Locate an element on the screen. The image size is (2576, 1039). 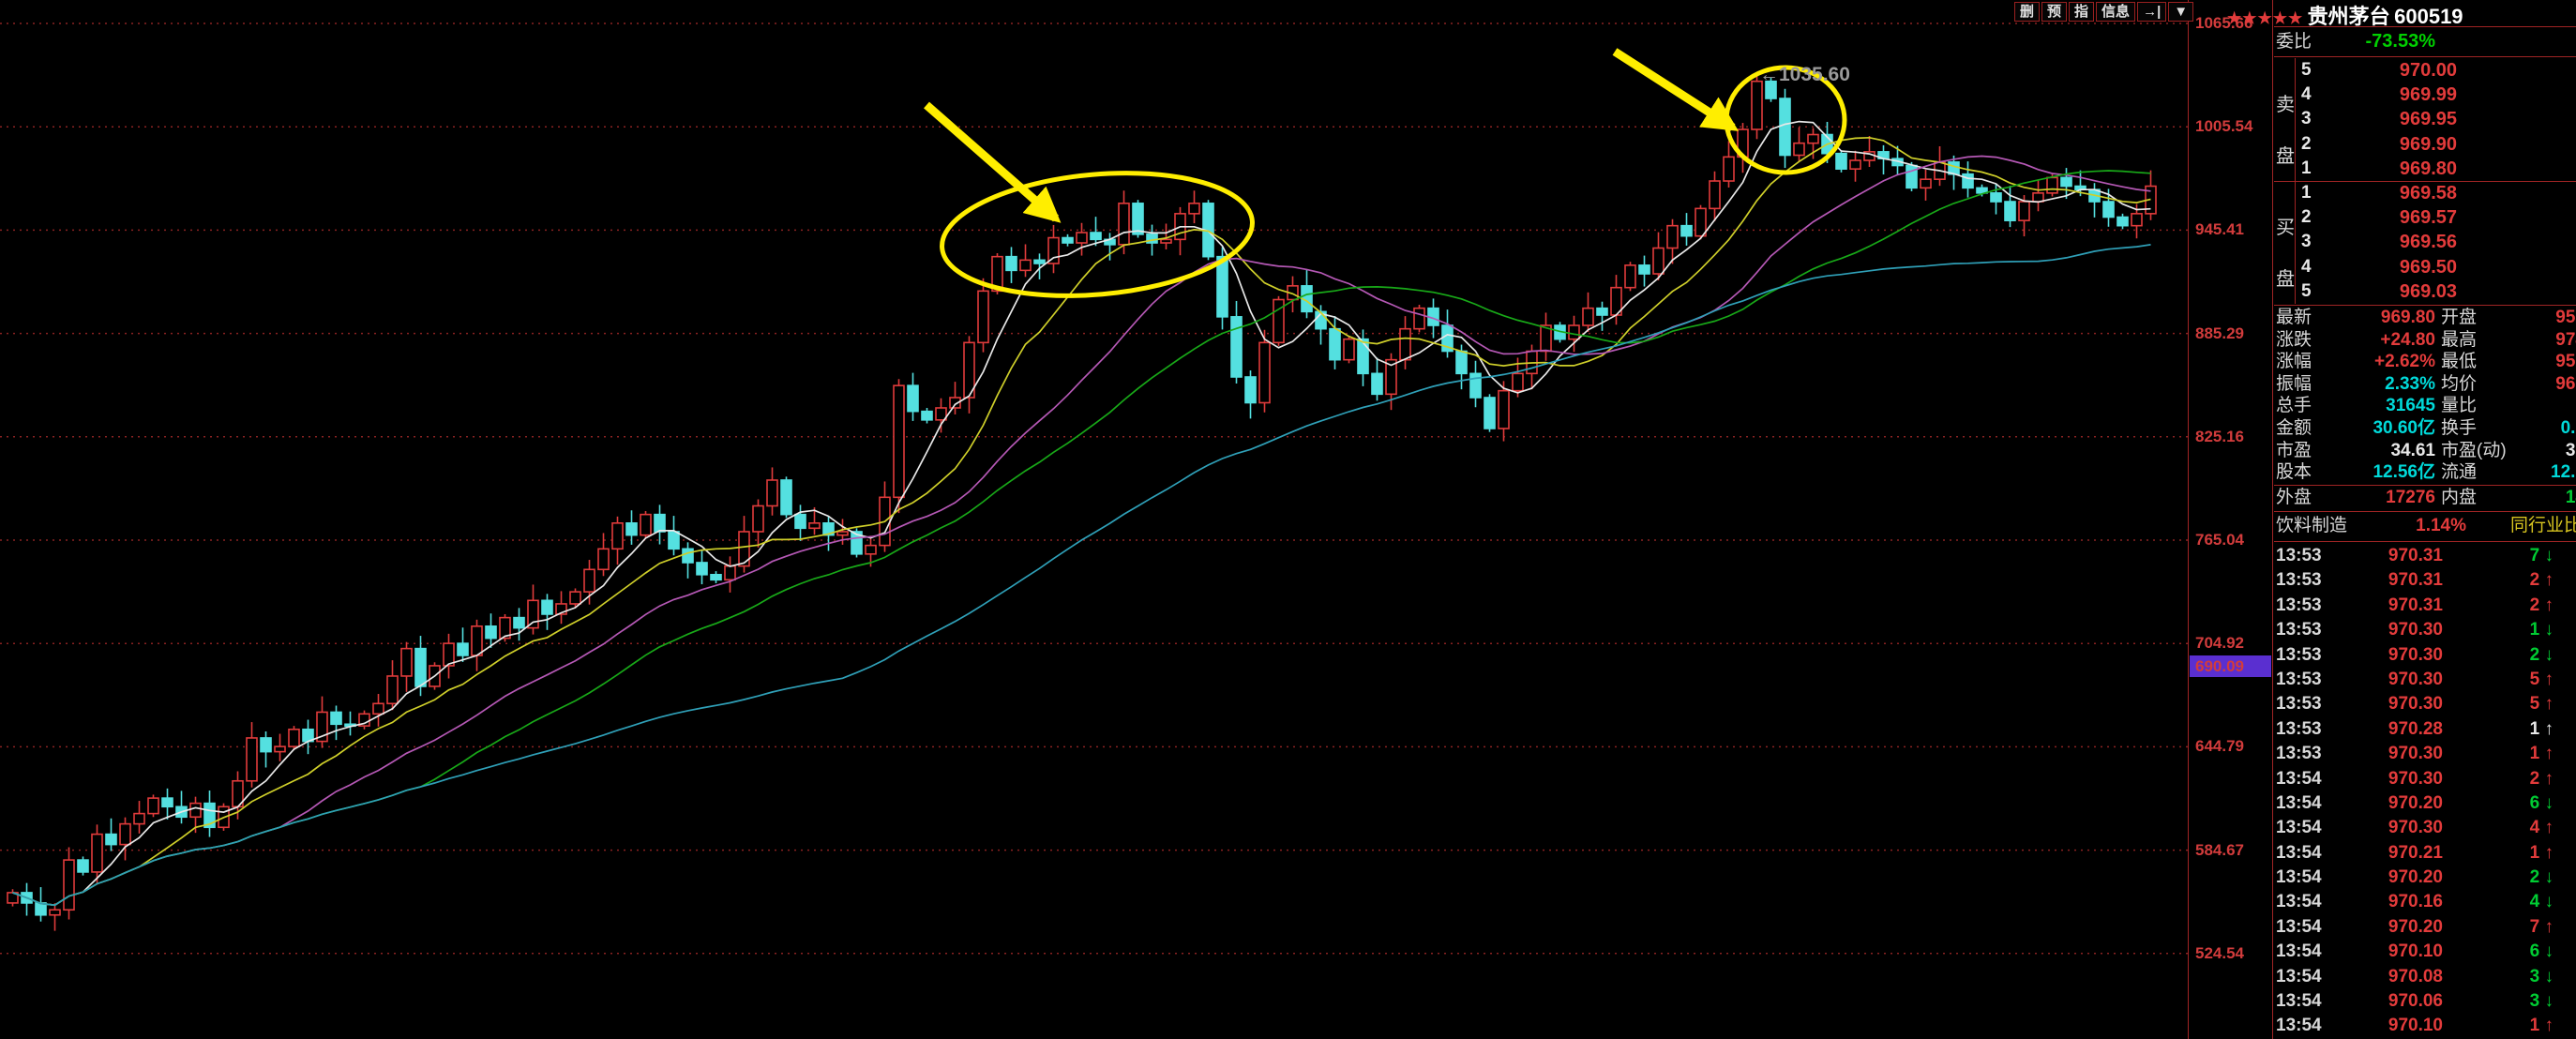
stat-value: 969.80 is located at coordinates (2407, 318).